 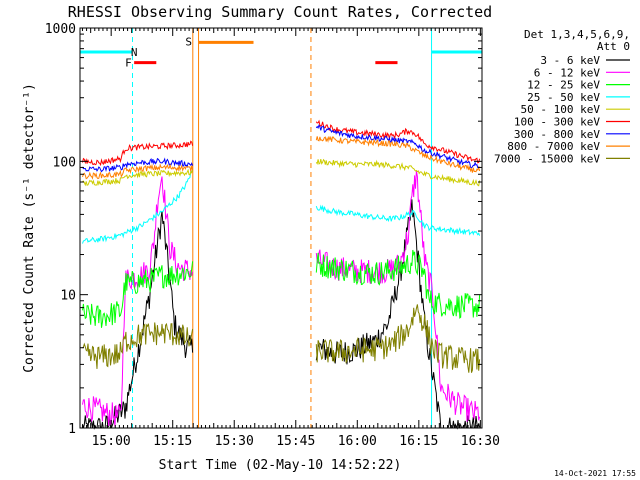 I want to click on legend-entry: 12 - 25 keV, so click(x=578, y=85).